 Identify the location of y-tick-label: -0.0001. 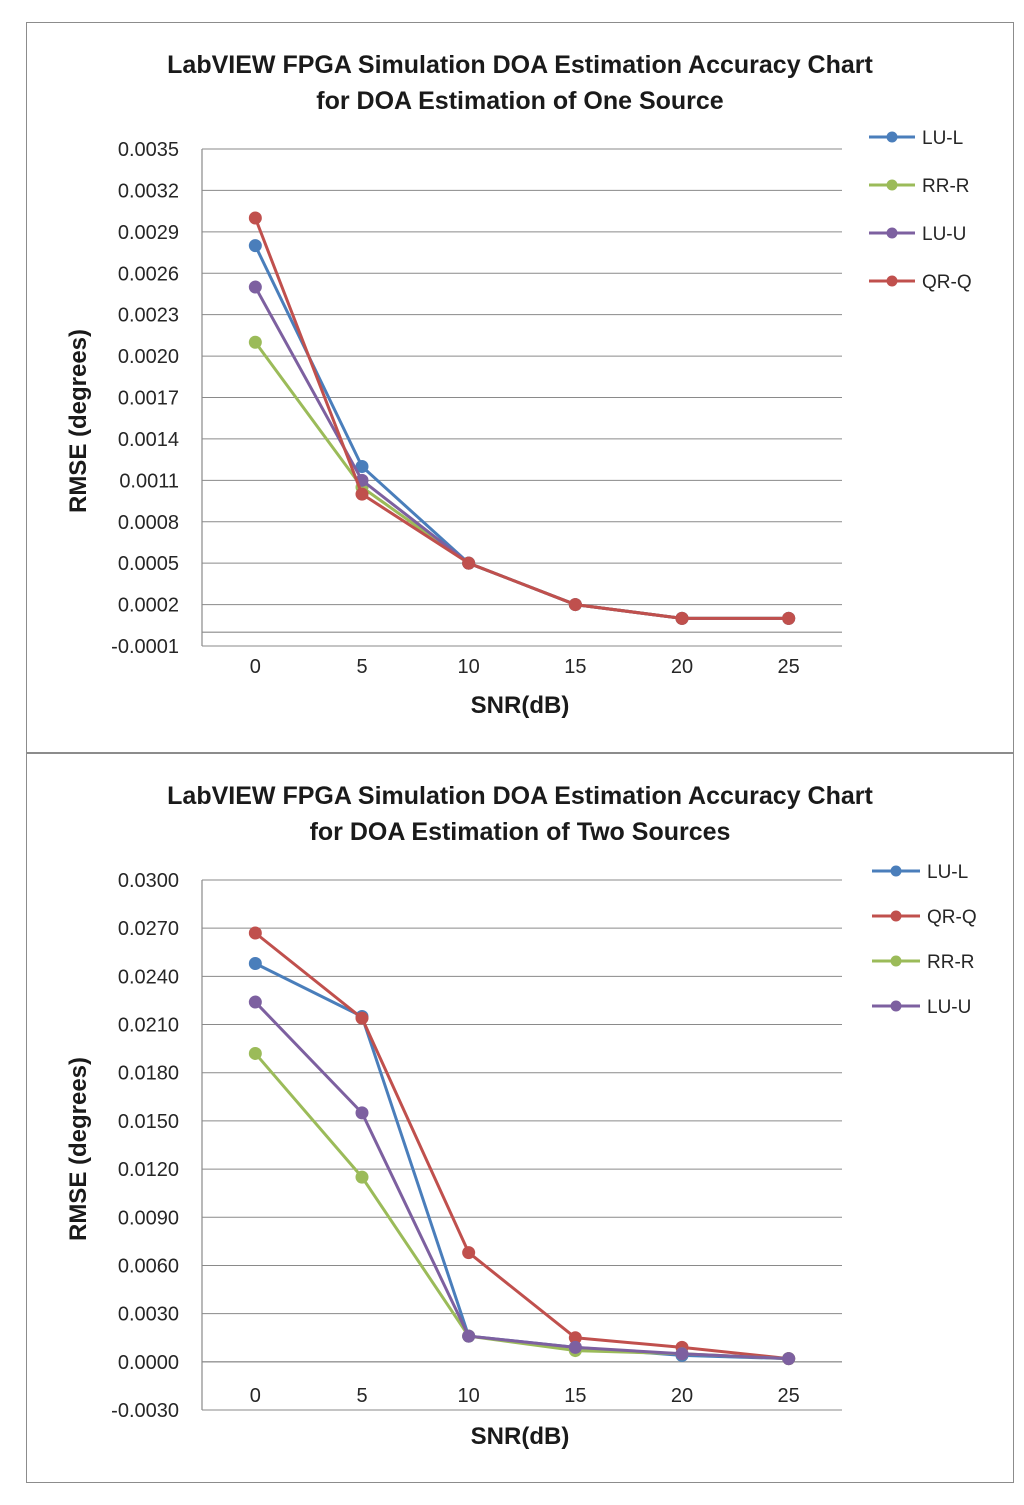
(145, 647).